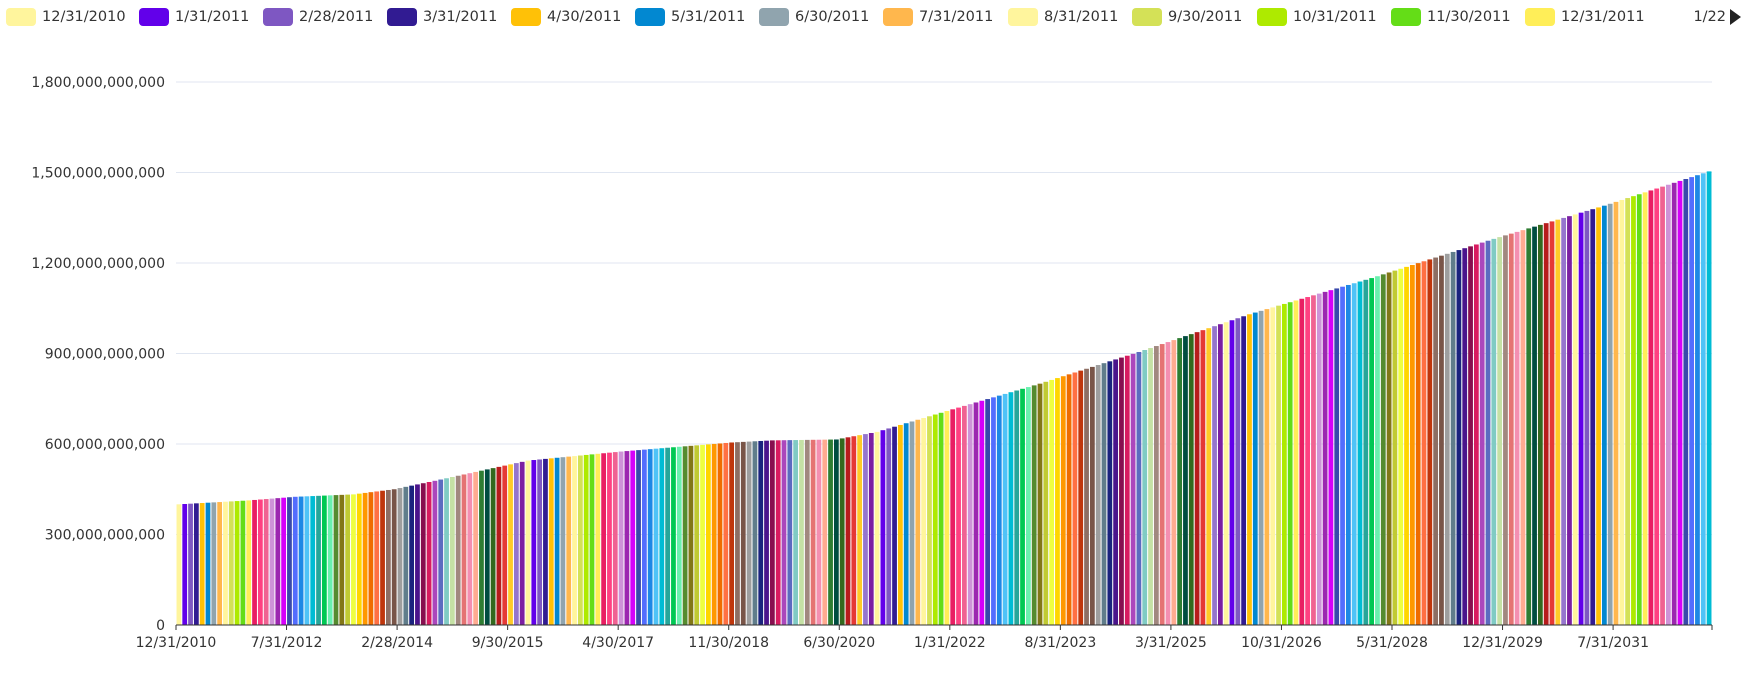 This screenshot has width=1747, height=695. I want to click on legend-item: 2/28/2011, so click(318, 17).